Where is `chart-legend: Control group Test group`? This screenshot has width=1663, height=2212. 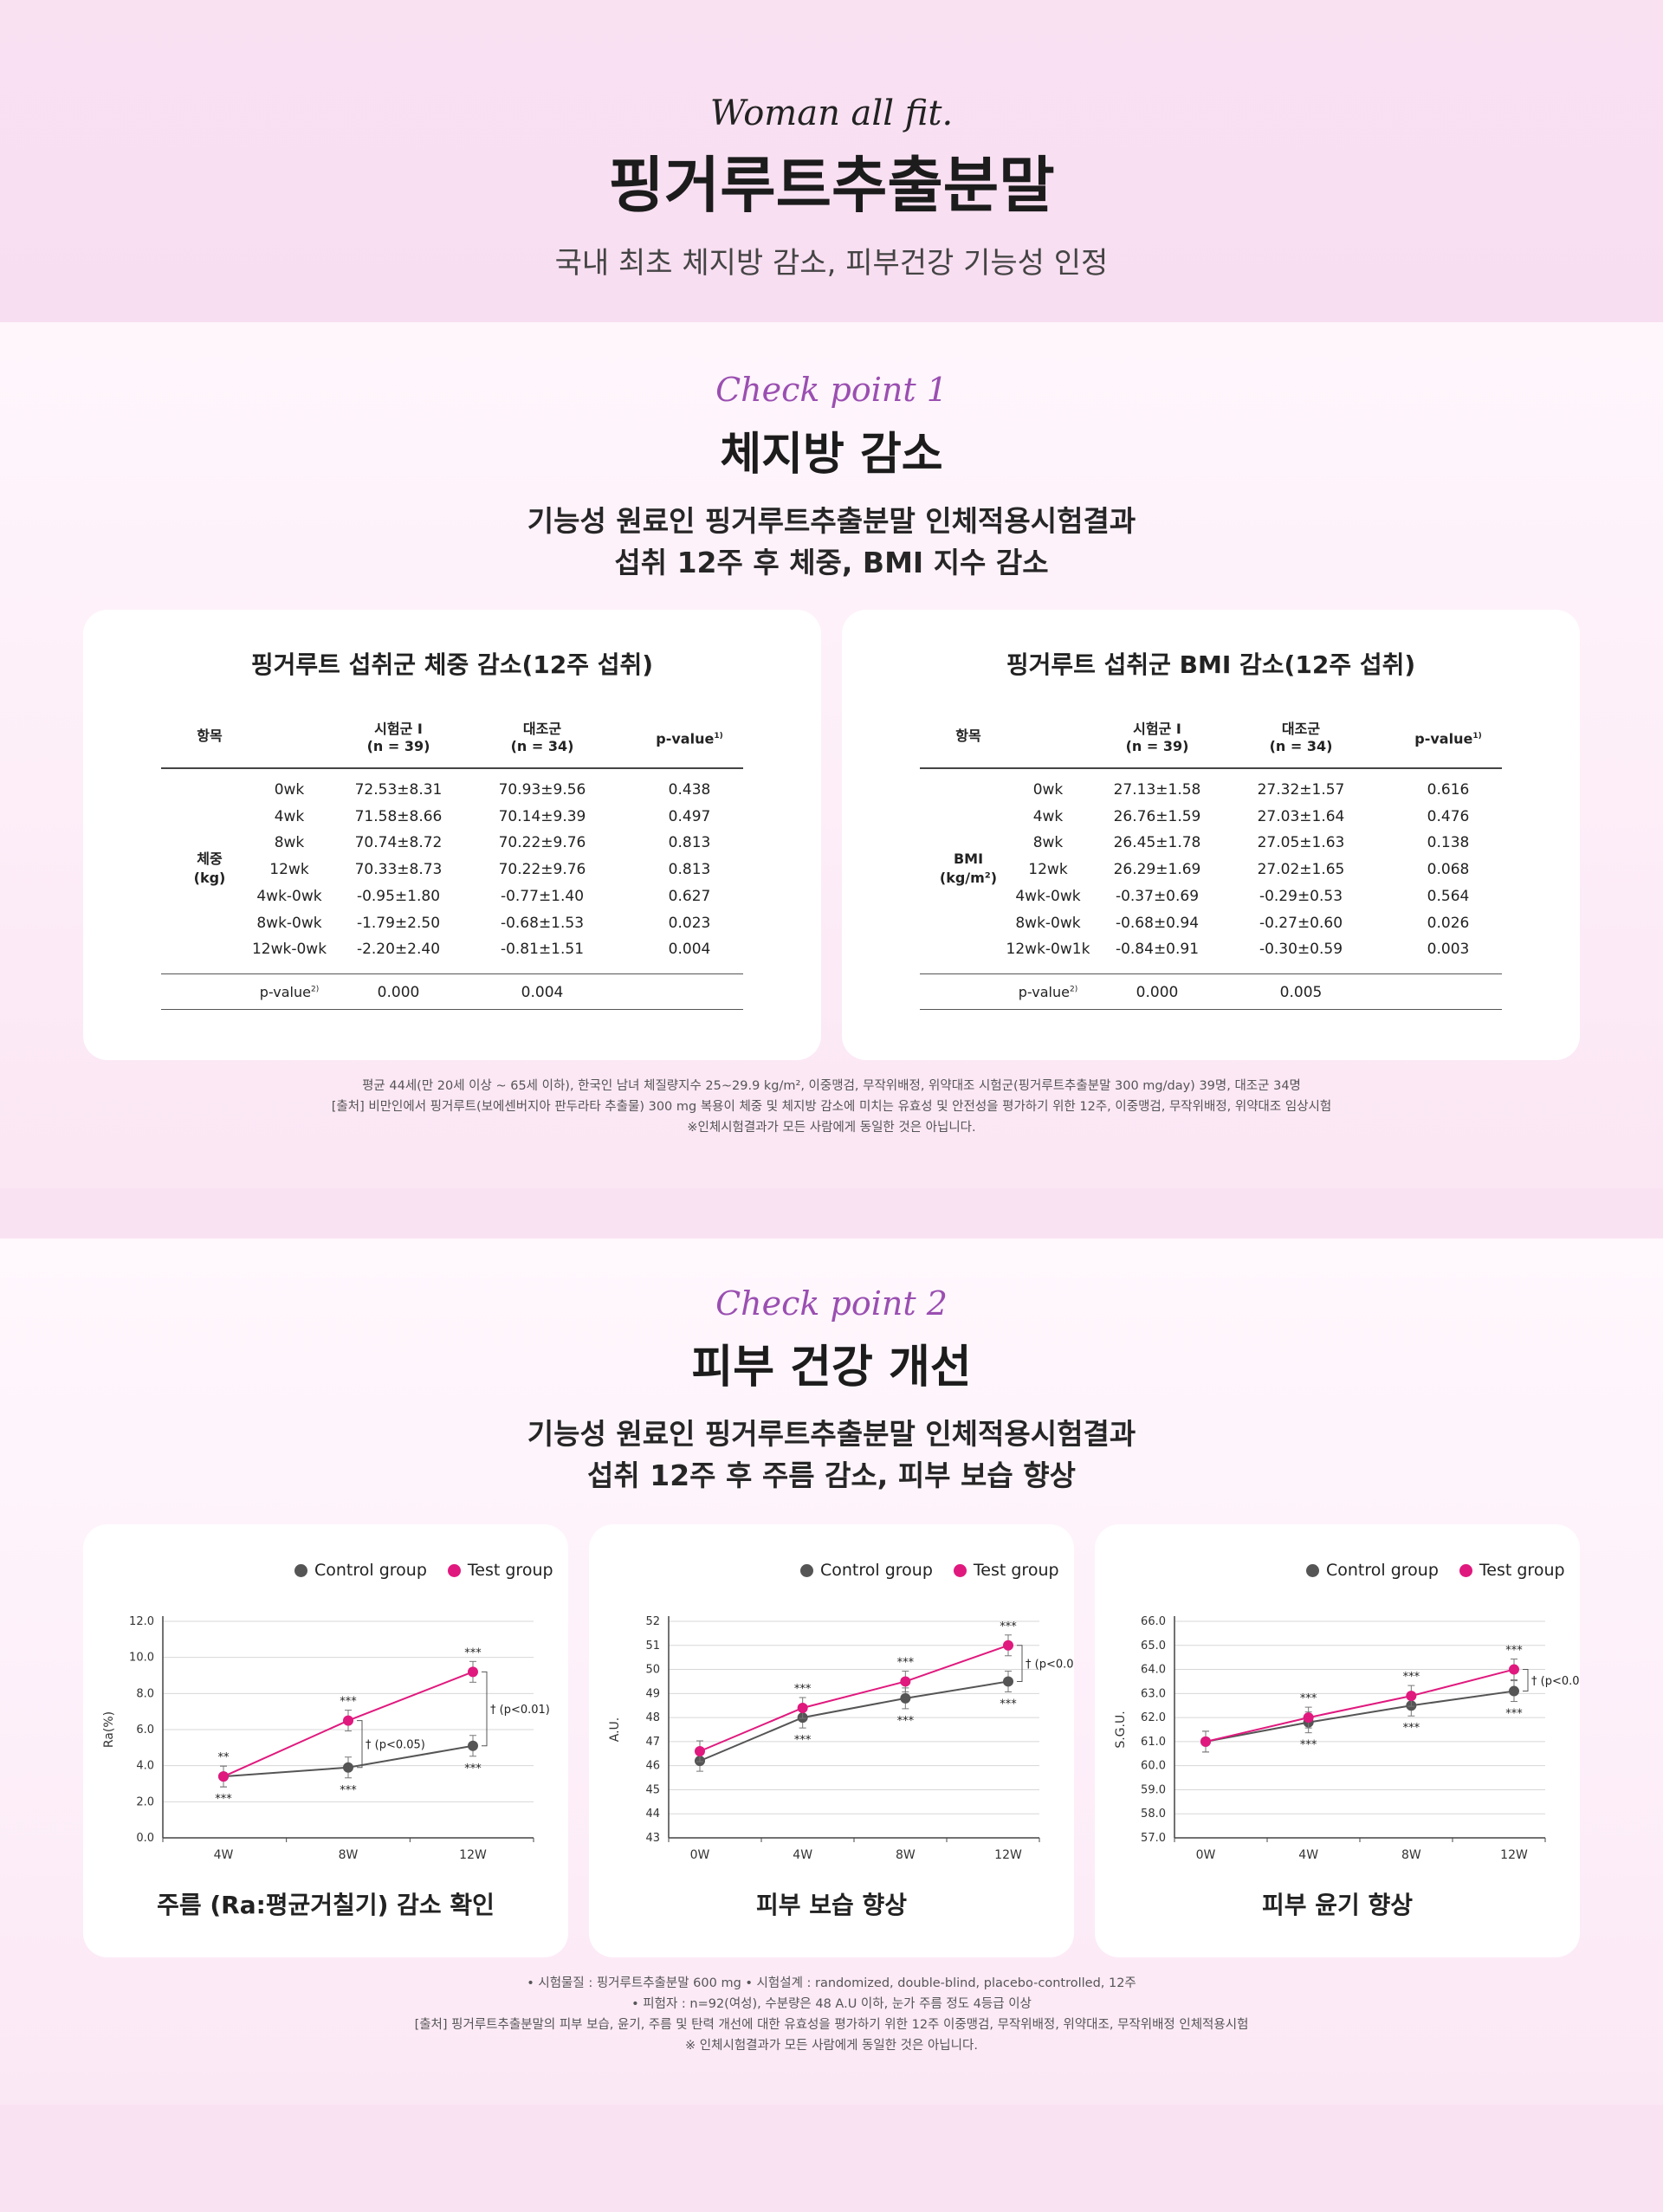
chart-legend: Control group Test group is located at coordinates (423, 1570).